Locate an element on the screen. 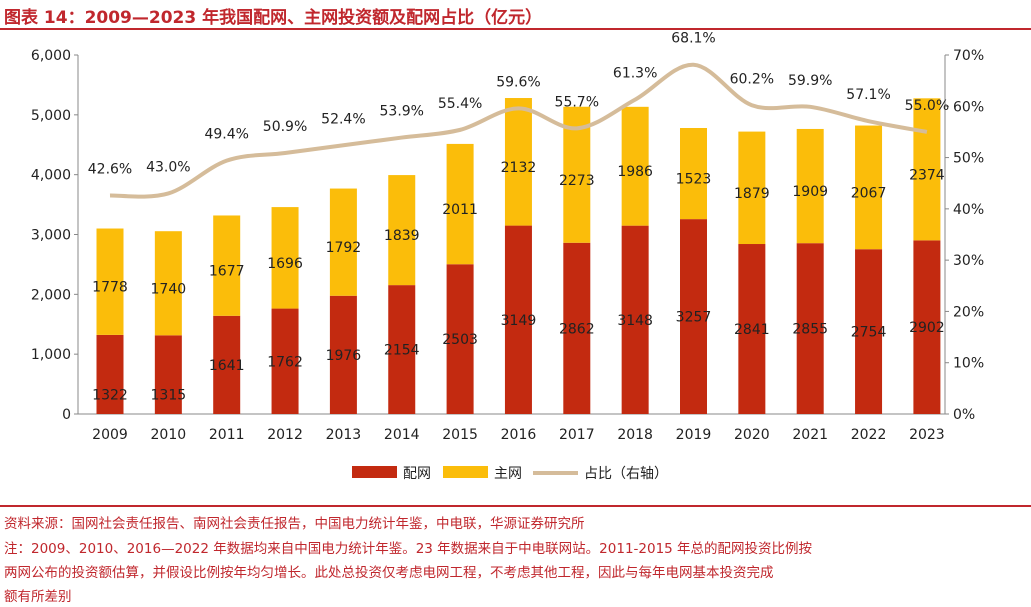  bar-label-peiwang: 1762 is located at coordinates (285, 362).